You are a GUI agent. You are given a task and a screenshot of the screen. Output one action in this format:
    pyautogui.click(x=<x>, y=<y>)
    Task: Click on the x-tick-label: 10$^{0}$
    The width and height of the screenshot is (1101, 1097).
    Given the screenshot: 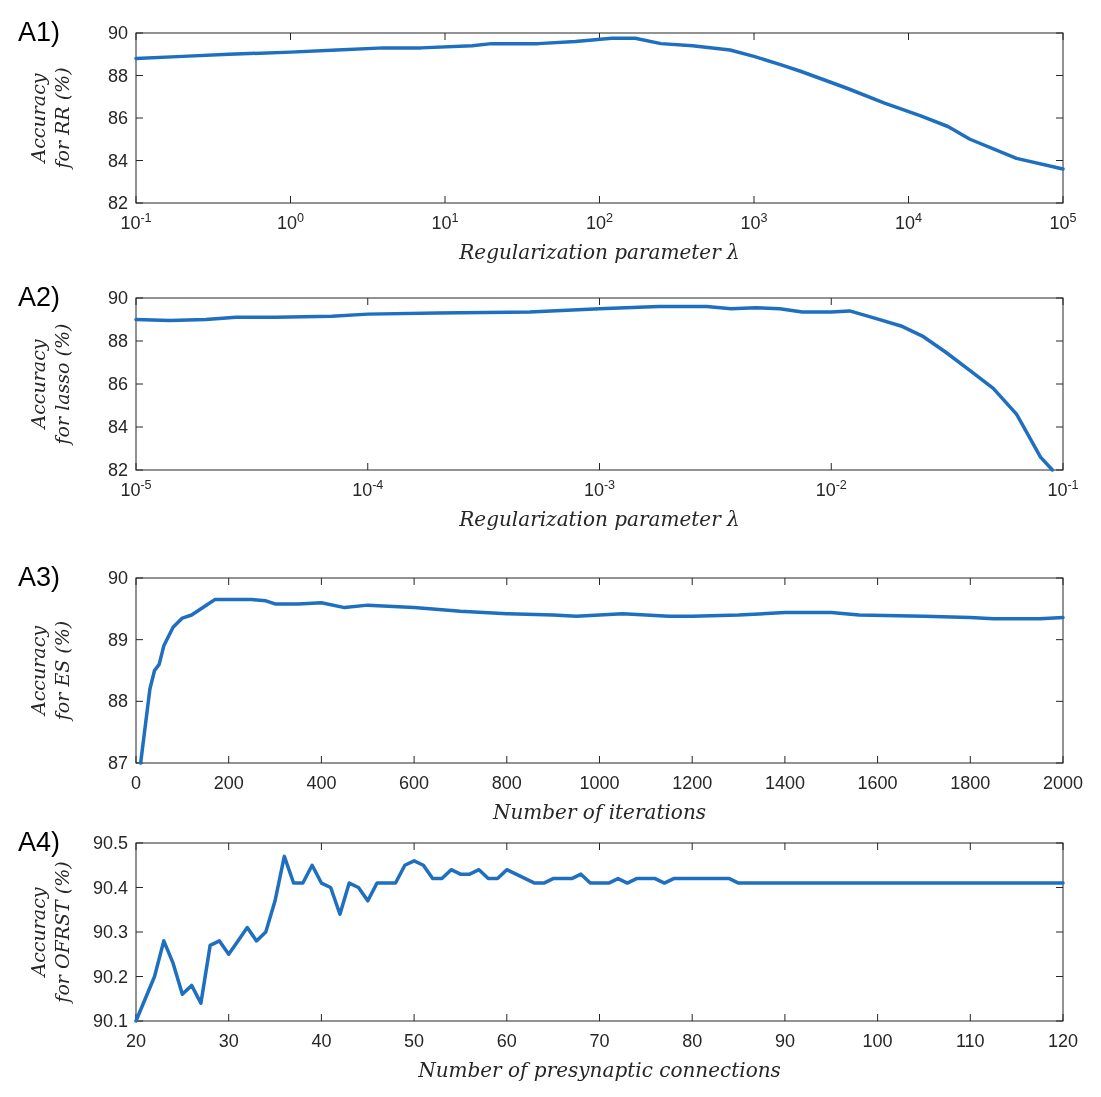 What is the action you would take?
    pyautogui.click(x=290, y=222)
    